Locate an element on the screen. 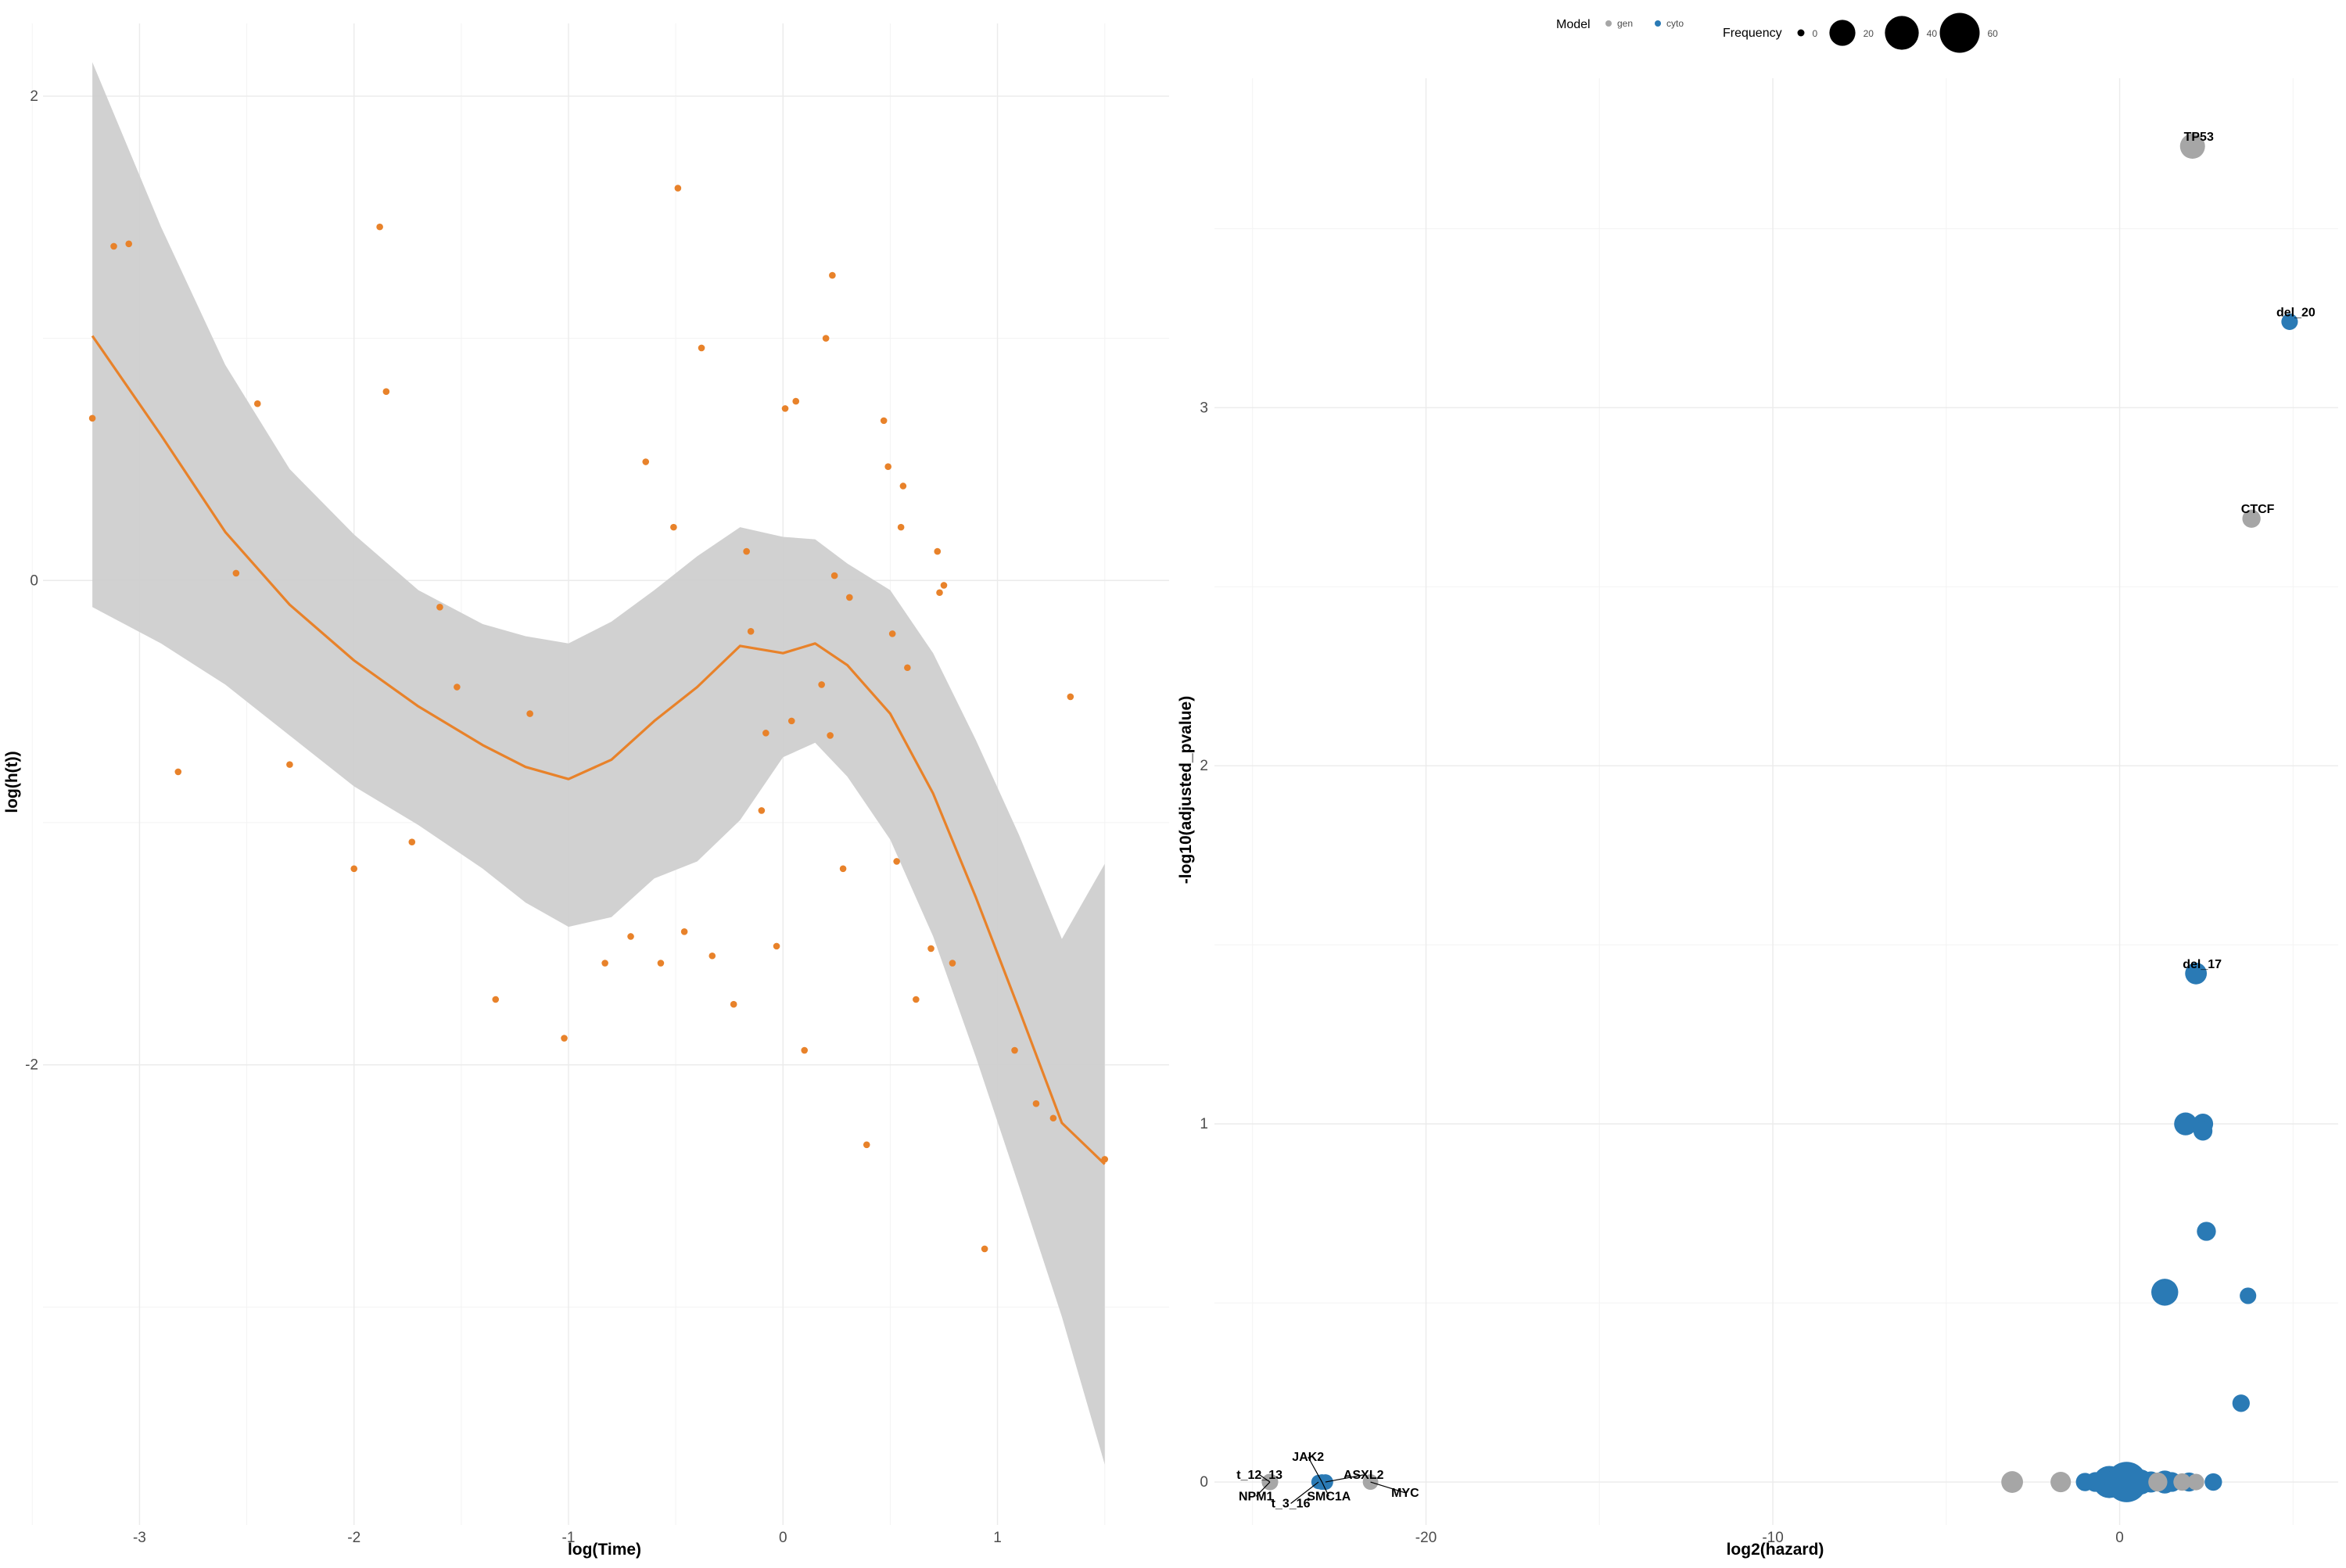 The height and width of the screenshot is (1568, 2346). right-y-axis-title: -log10(adjusted_pvalue) is located at coordinates (1186, 790).